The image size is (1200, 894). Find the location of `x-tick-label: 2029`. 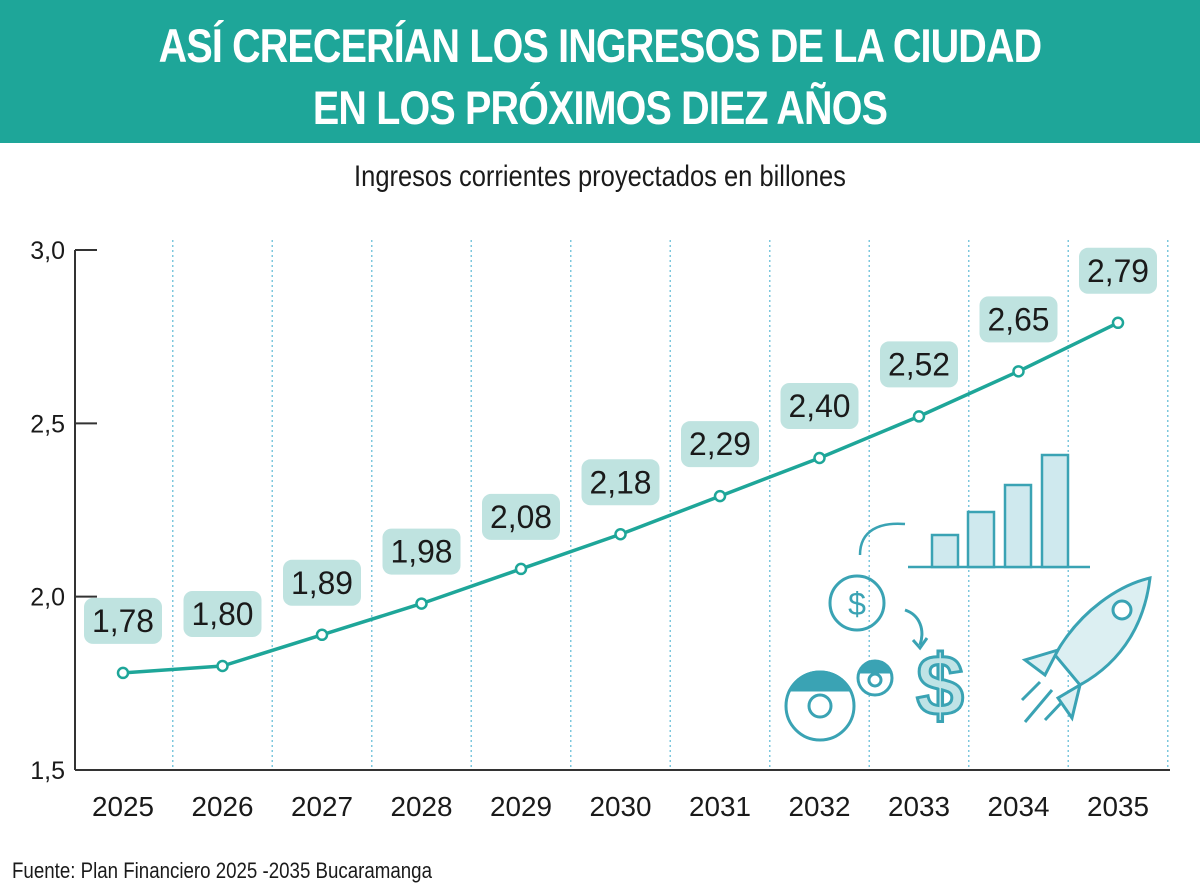

x-tick-label: 2029 is located at coordinates (521, 806).